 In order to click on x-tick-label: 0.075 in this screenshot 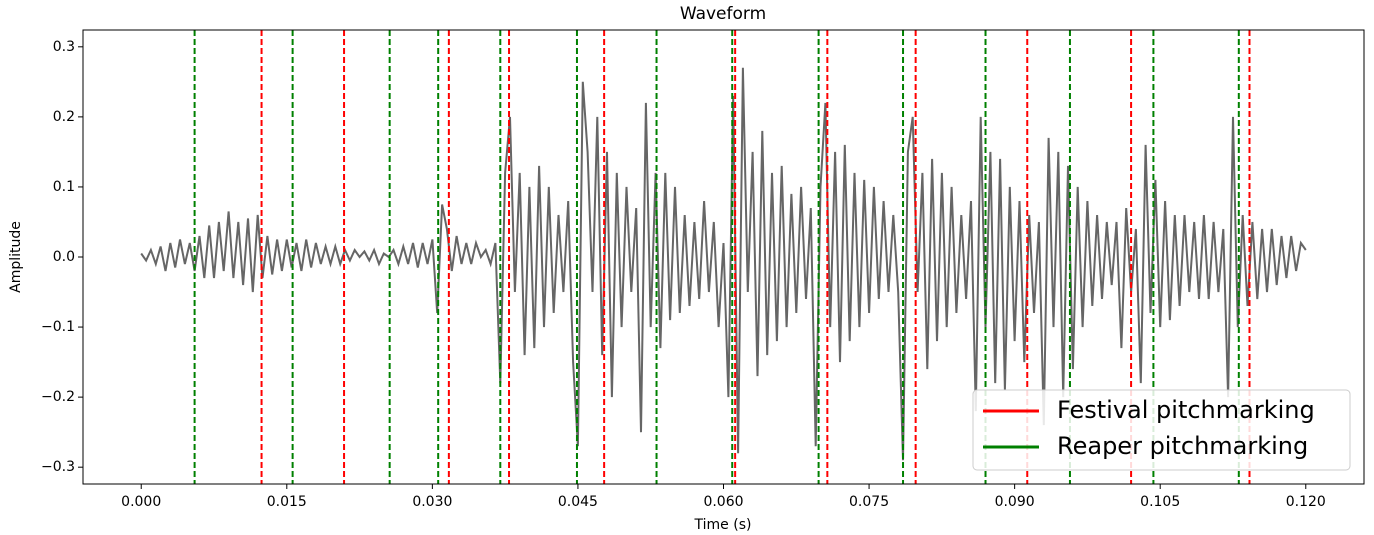, I will do `click(869, 502)`.